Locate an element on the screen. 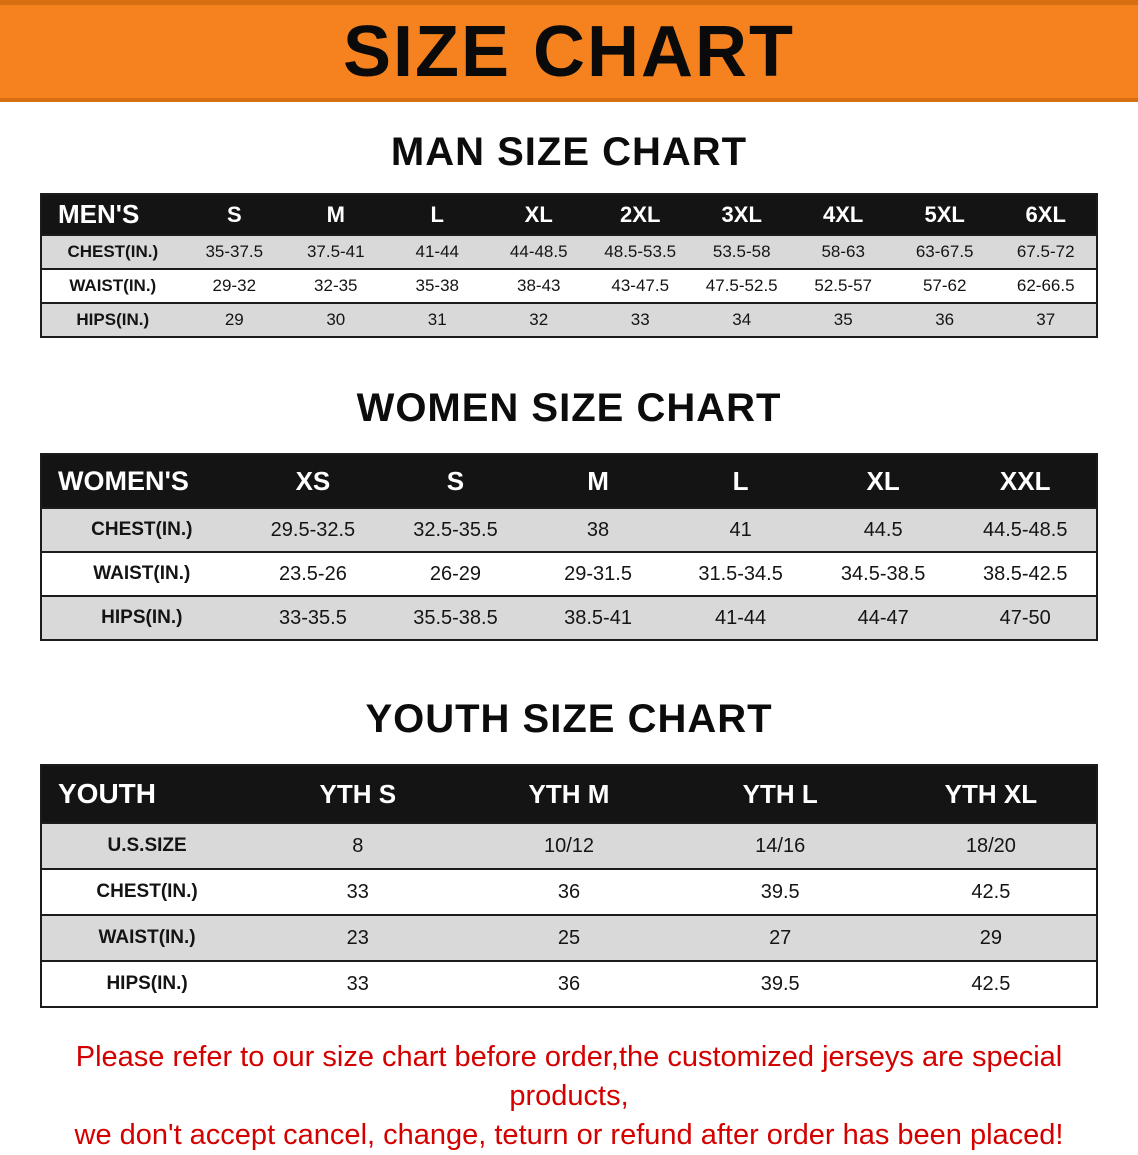 The image size is (1138, 1155). measurement-value: 58-63 is located at coordinates (843, 251).